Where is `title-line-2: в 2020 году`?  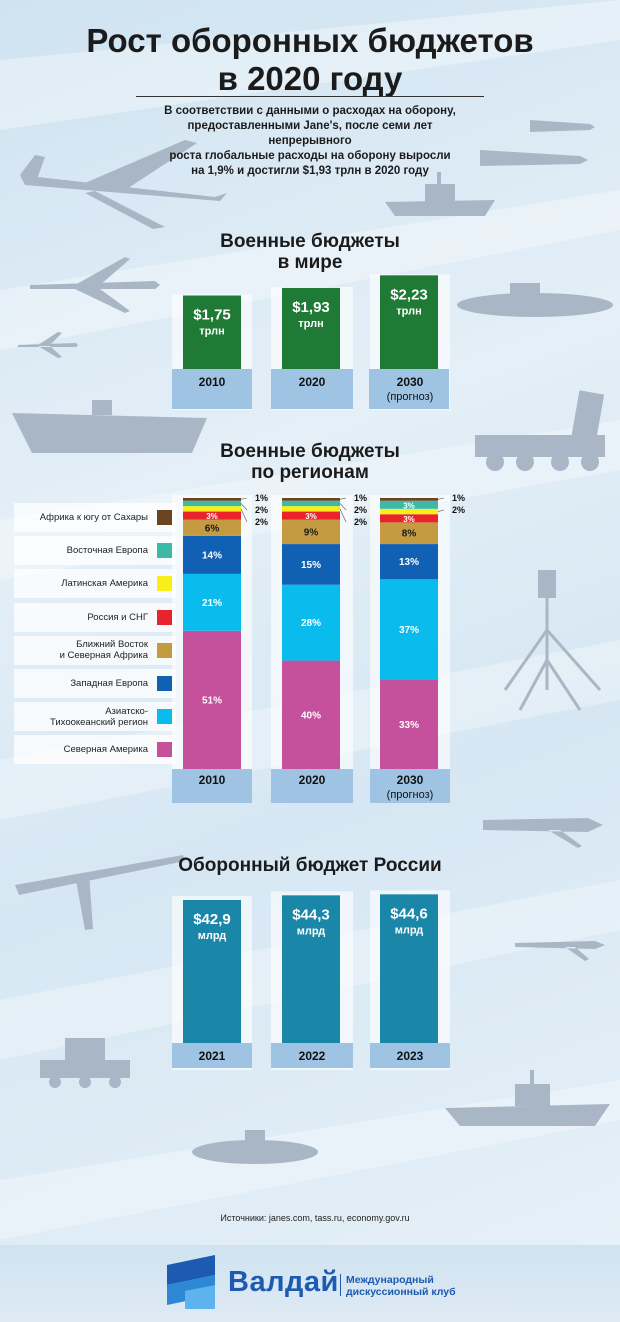
title-line-2: в 2020 году is located at coordinates (310, 78).